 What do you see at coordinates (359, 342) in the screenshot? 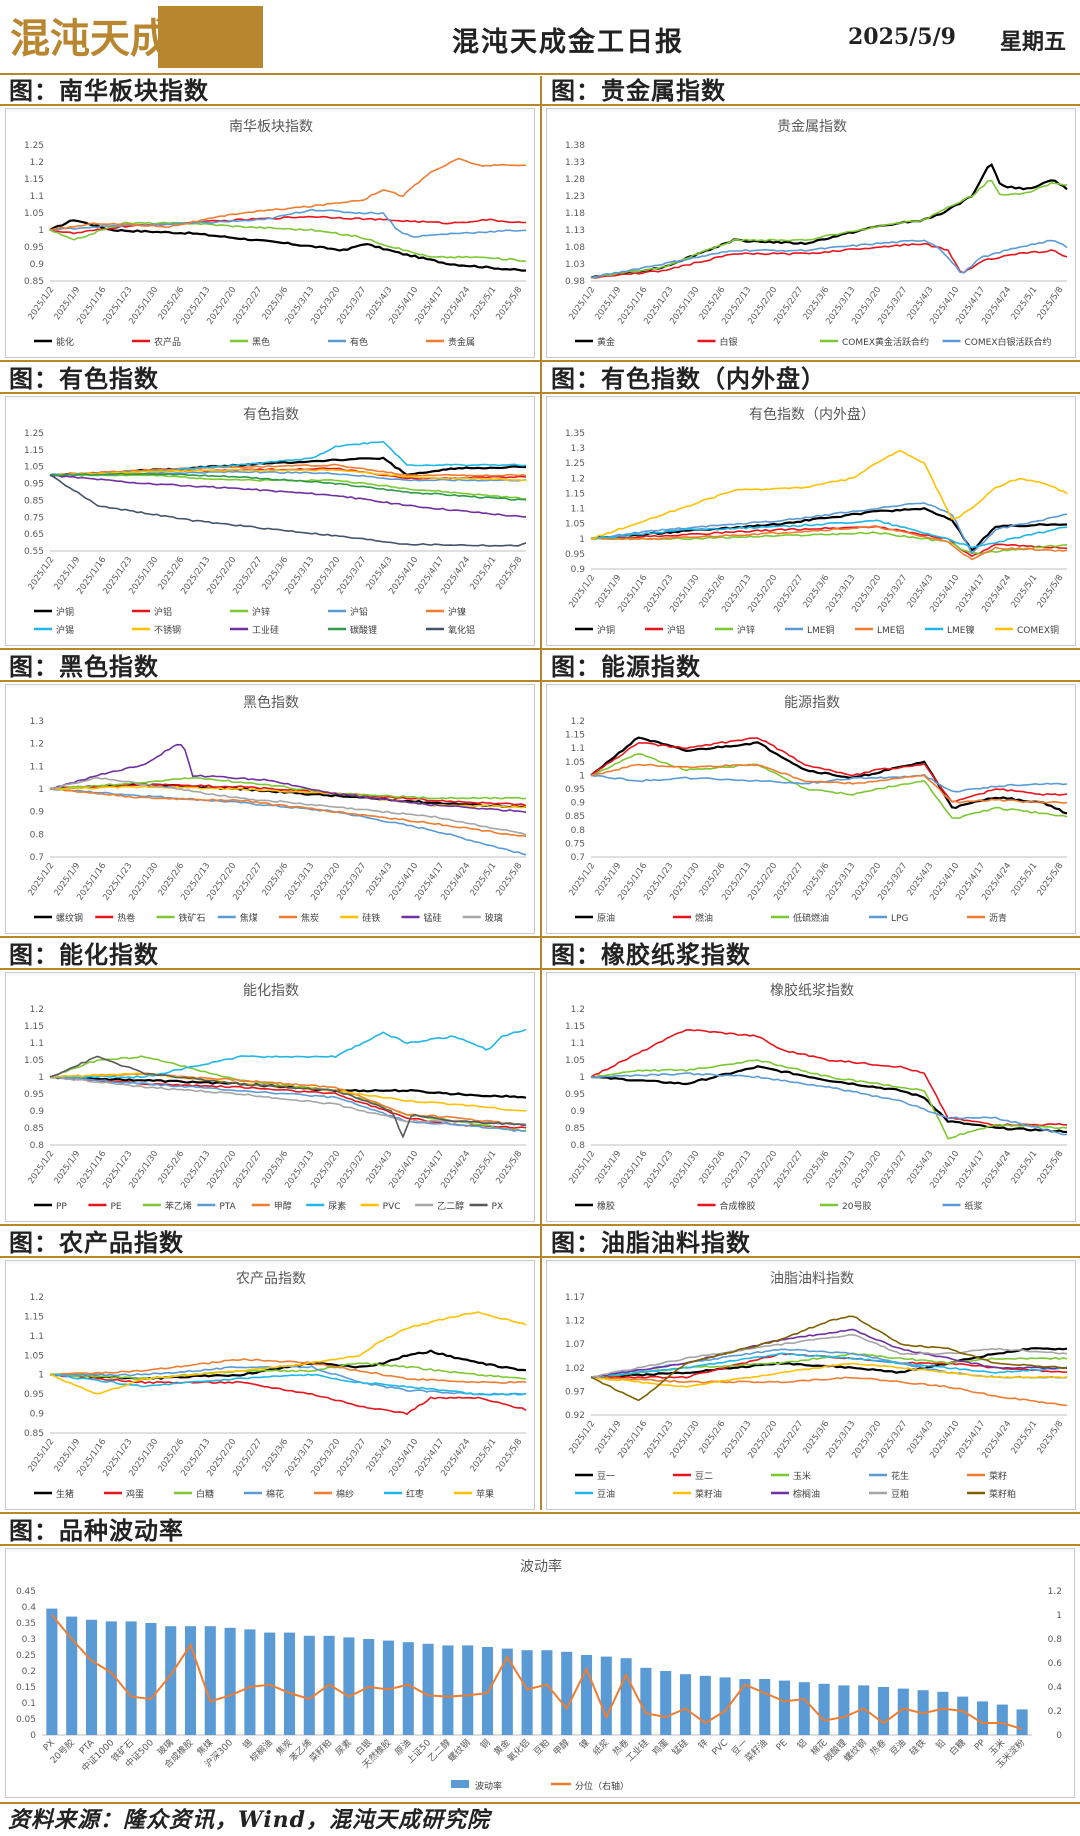
I see `legend-label: 有色` at bounding box center [359, 342].